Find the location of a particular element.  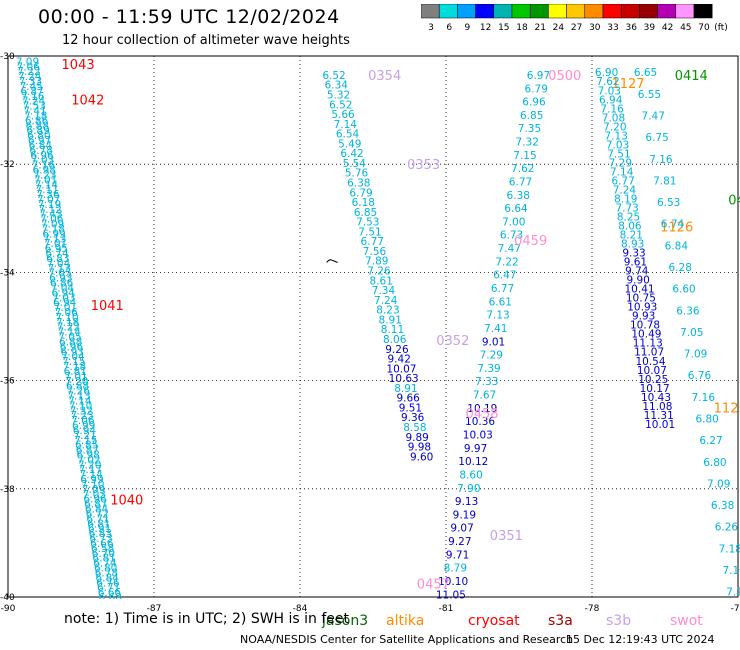

wave-height-value: 10.41 is located at coordinates (640, 290).